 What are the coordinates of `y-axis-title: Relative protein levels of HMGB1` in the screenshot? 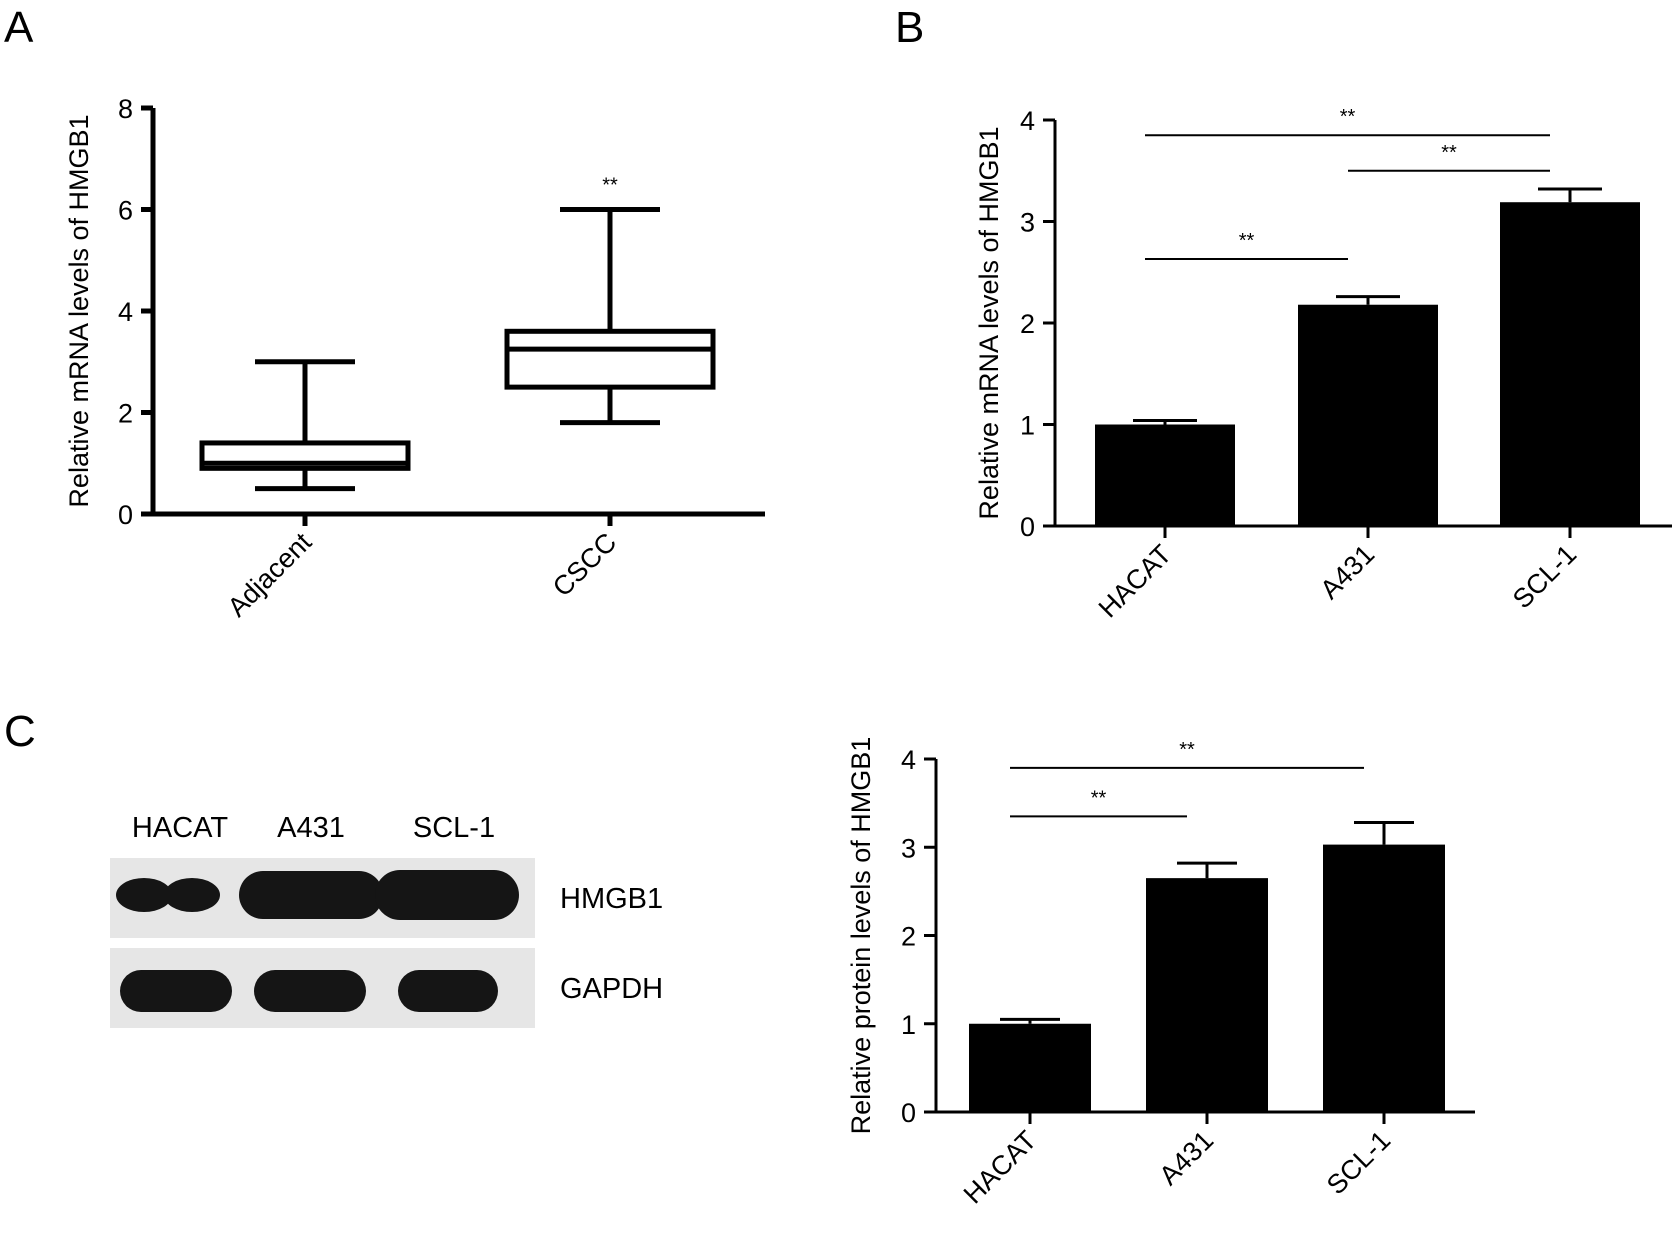 It's located at (861, 936).